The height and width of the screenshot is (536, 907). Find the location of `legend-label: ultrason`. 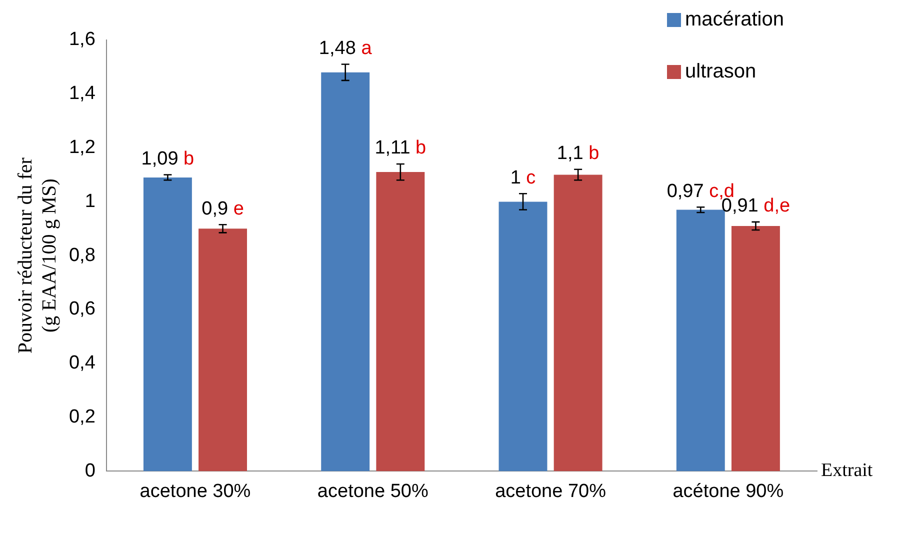

legend-label: ultrason is located at coordinates (720, 71).